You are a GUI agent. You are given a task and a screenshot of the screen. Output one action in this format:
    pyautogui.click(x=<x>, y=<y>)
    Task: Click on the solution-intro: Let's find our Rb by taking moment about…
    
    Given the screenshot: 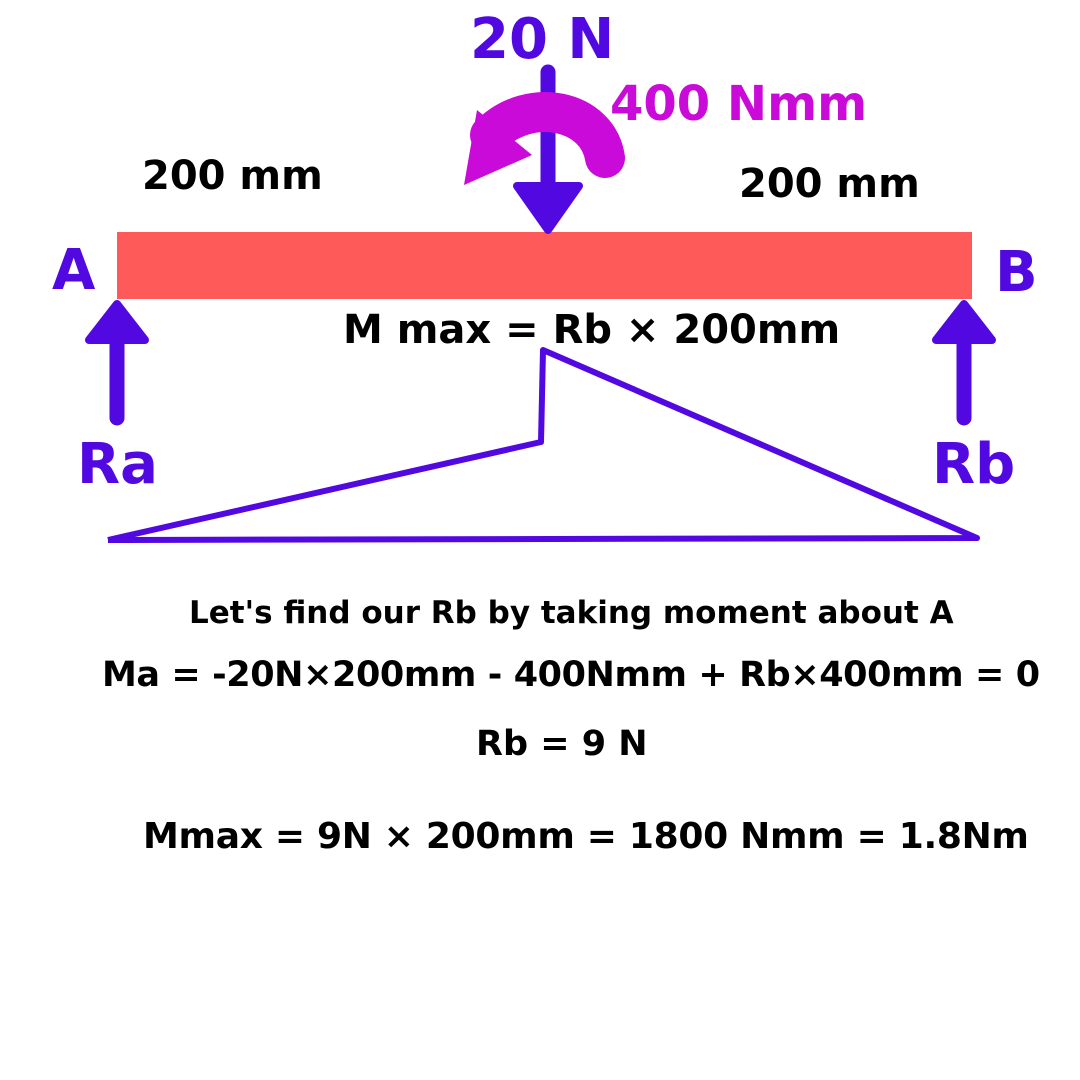 What is the action you would take?
    pyautogui.click(x=571, y=613)
    